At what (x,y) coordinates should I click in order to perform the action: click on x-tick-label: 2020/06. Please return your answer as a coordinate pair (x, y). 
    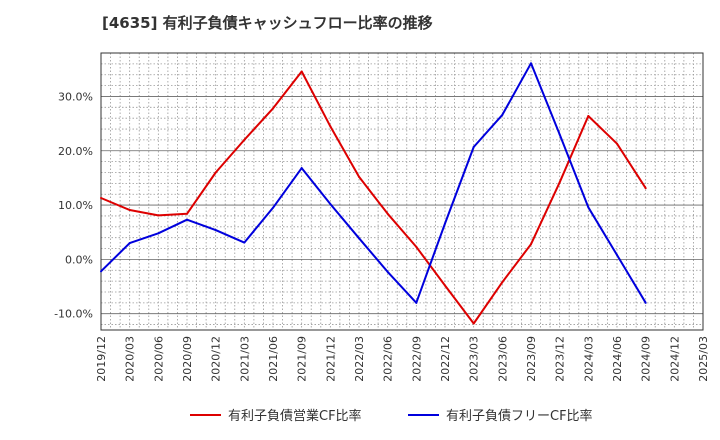
    Looking at the image, I should click on (158, 359).